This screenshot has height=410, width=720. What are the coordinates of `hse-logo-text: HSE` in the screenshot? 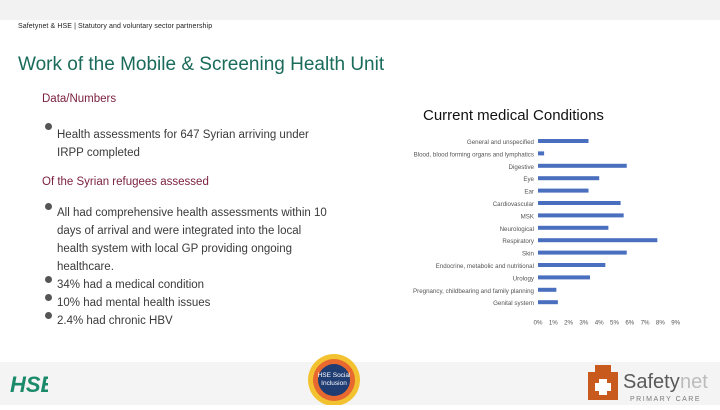 It's located at (29, 384).